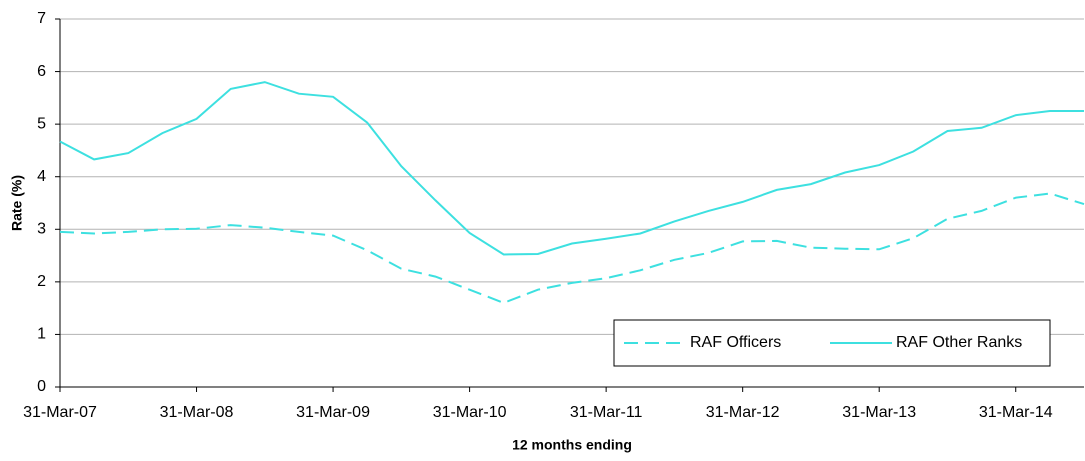  Describe the element at coordinates (572, 445) in the screenshot. I see `x-axis-label: 12 months ending` at that location.